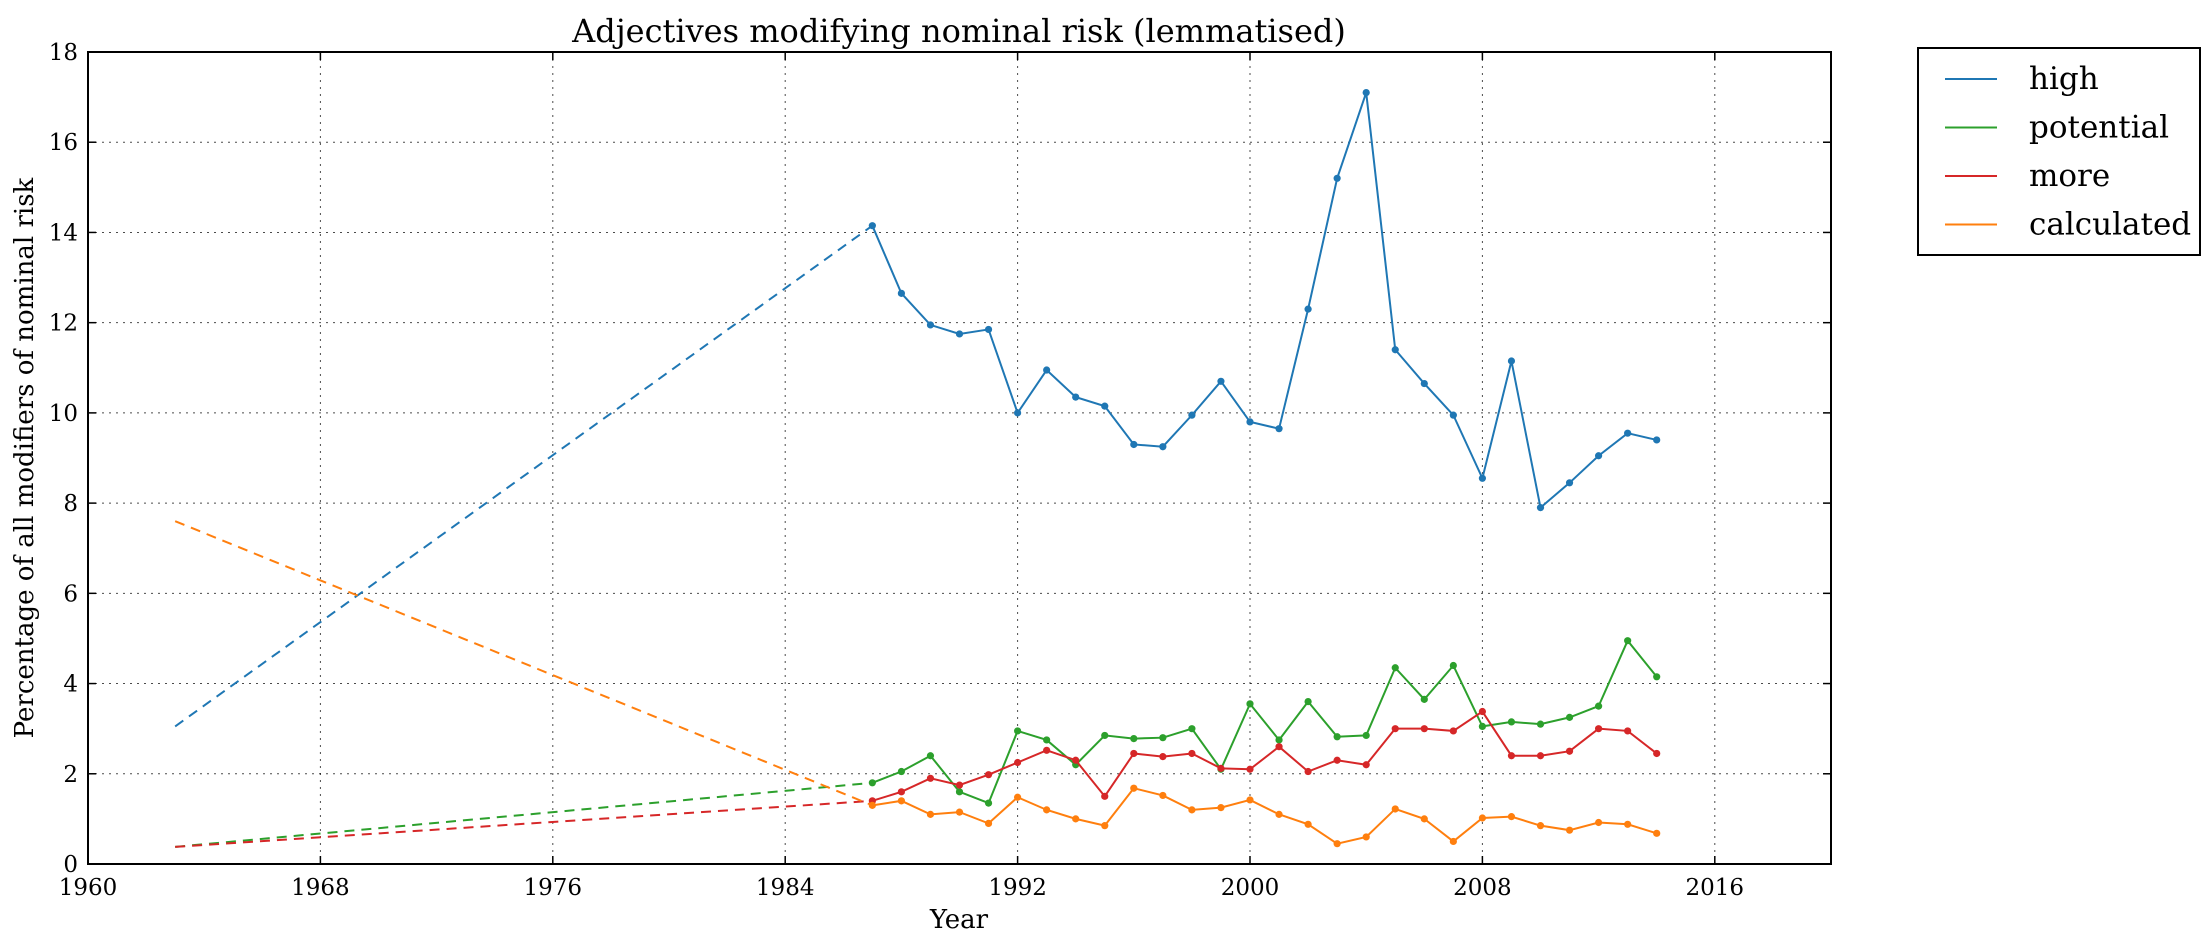  What do you see at coordinates (1017, 888) in the screenshot?
I see `x-tick-label: 1992` at bounding box center [1017, 888].